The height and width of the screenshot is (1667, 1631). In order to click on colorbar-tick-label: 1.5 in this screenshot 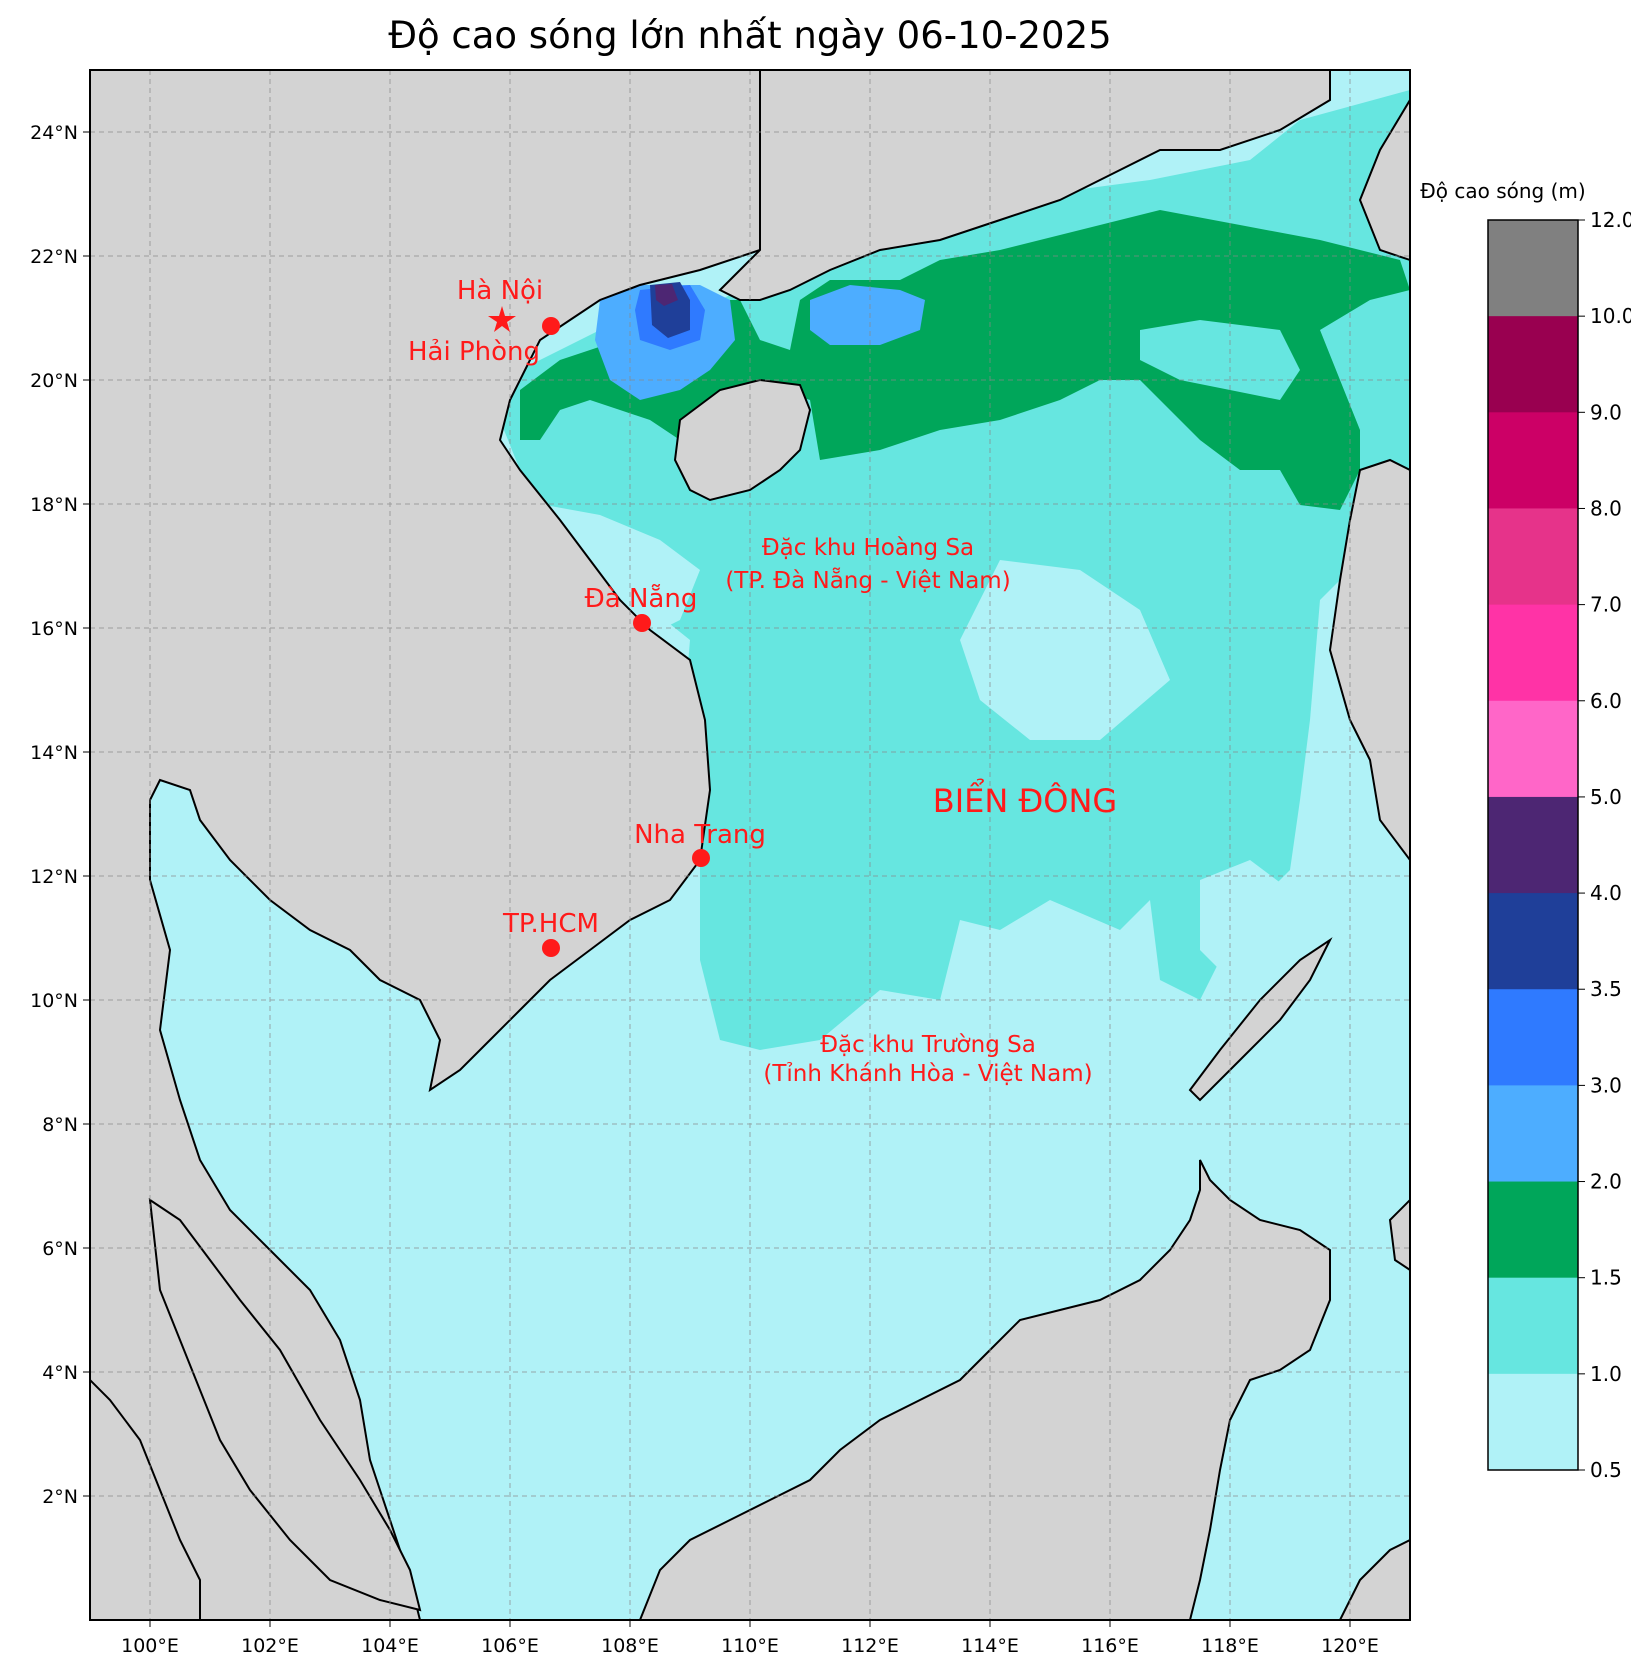, I will do `click(1606, 1278)`.